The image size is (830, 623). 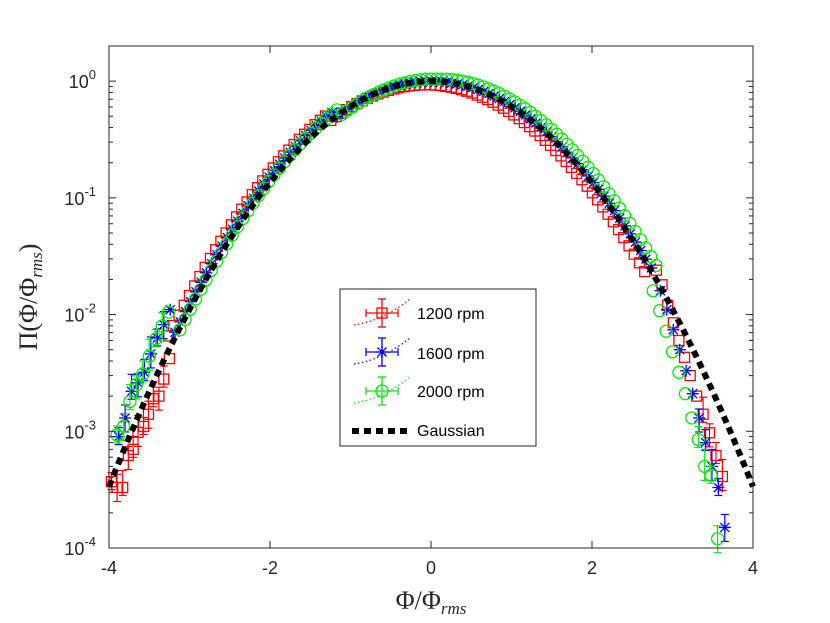 What do you see at coordinates (36, 265) in the screenshot?
I see `y-axis-label-sub: rms` at bounding box center [36, 265].